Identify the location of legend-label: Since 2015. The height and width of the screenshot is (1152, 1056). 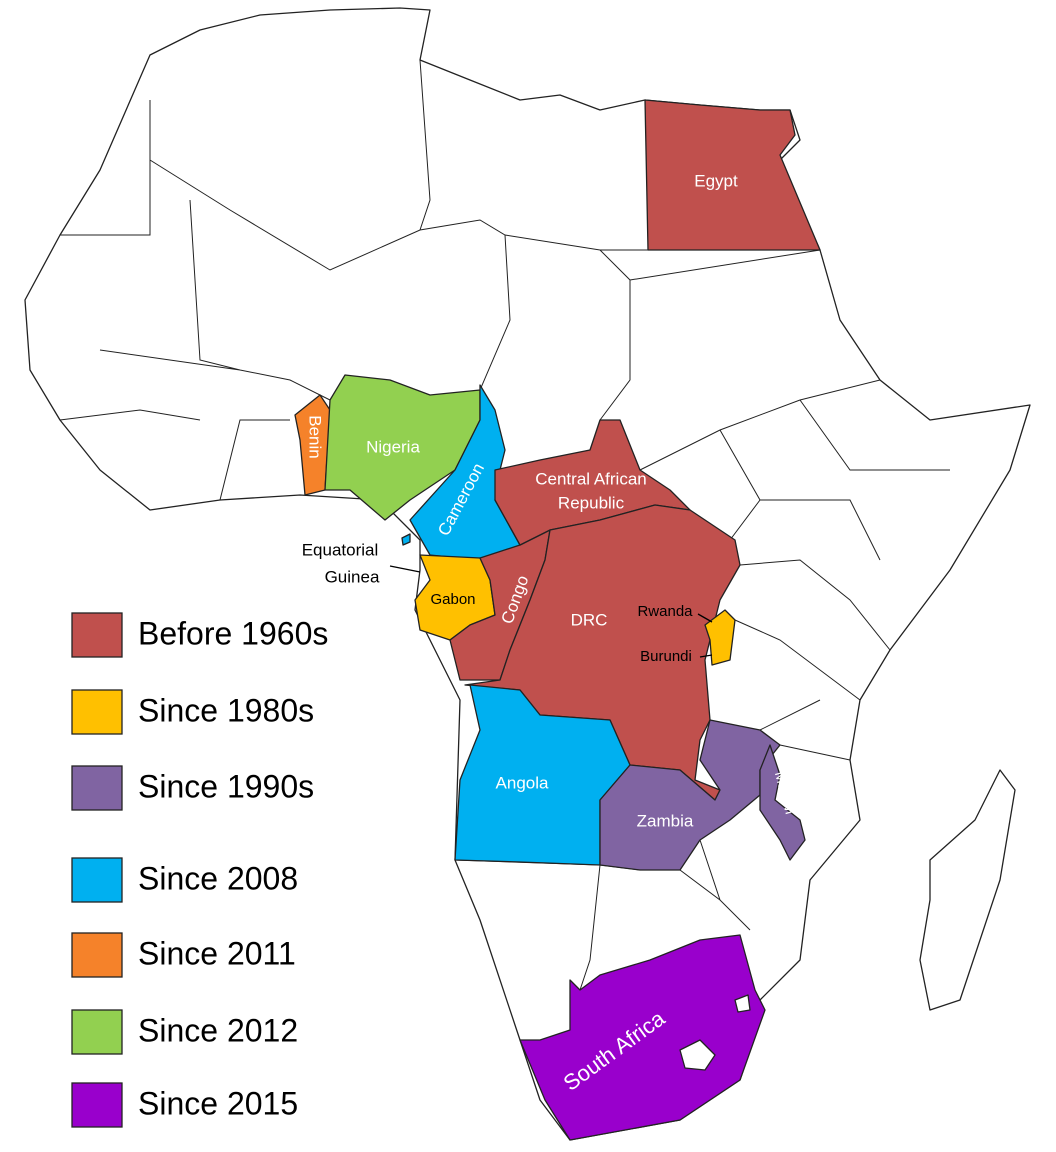
(218, 1103).